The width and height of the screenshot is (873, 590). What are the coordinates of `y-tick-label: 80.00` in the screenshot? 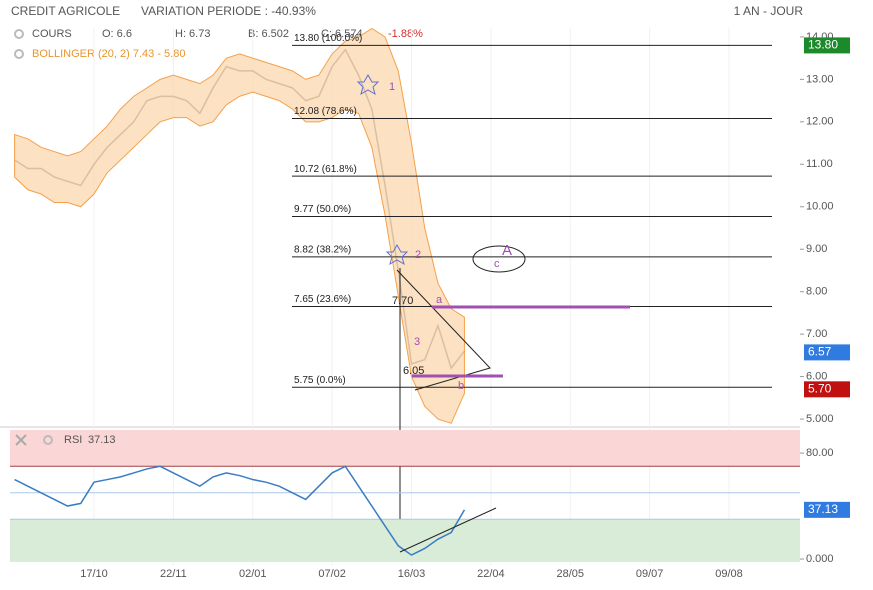 It's located at (820, 453).